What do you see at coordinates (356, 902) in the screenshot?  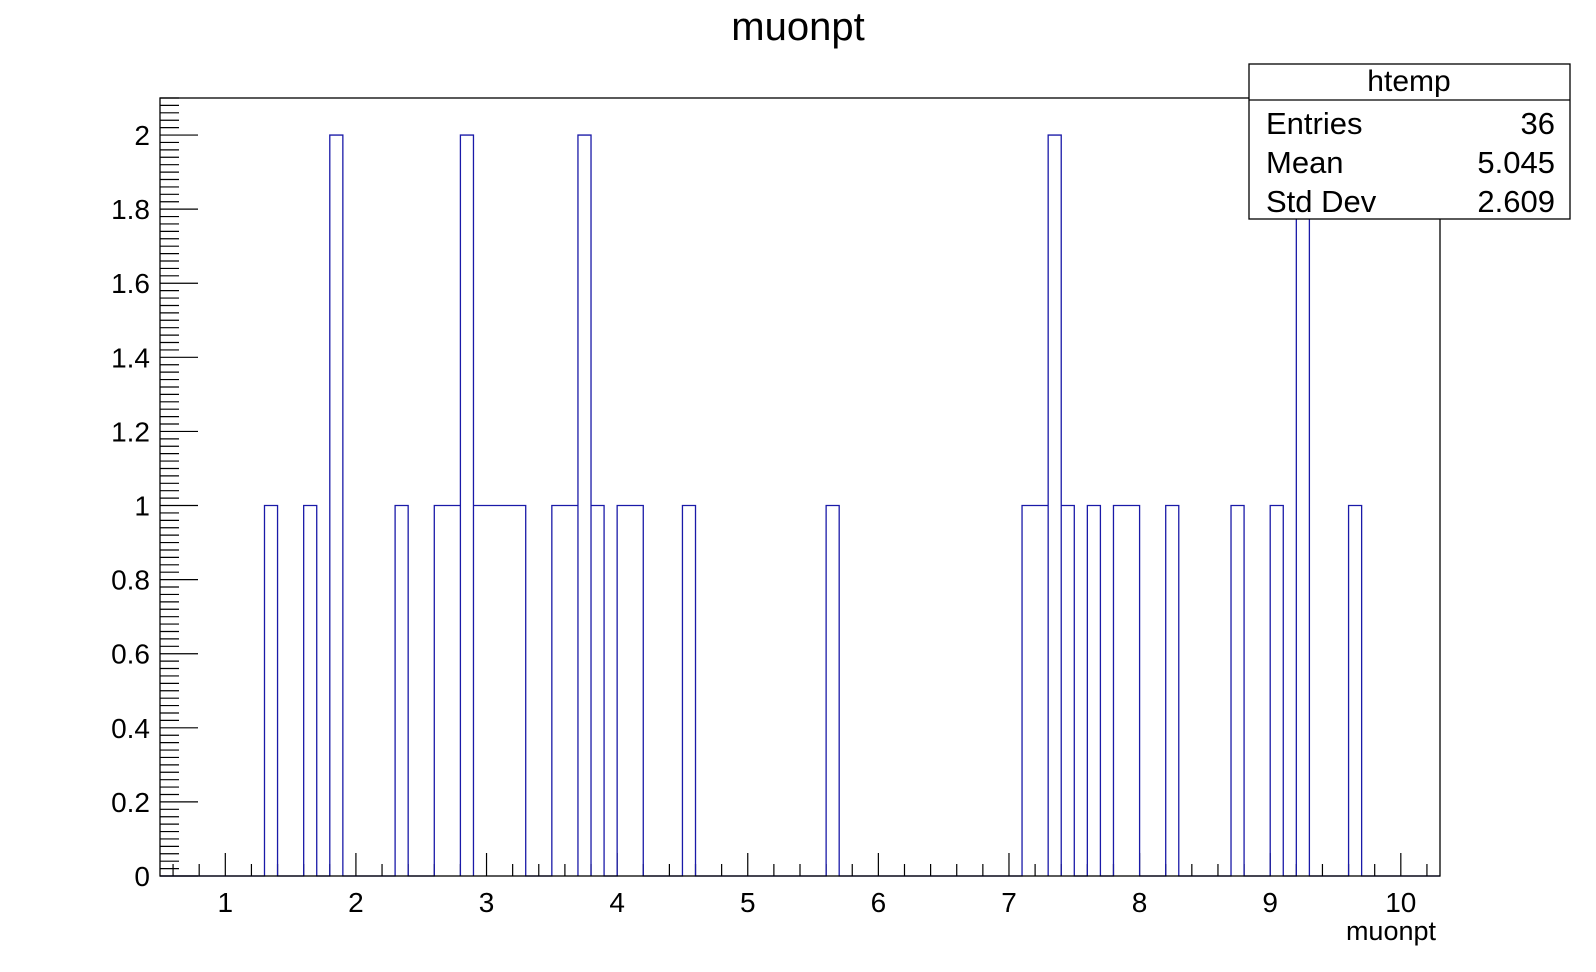 I see `x-tick-label: 2` at bounding box center [356, 902].